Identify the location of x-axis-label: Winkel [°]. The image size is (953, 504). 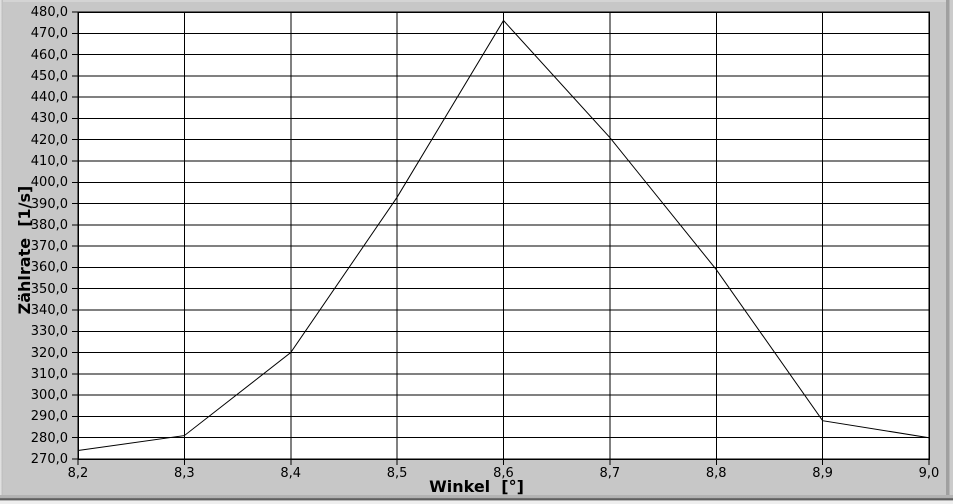
(476, 486).